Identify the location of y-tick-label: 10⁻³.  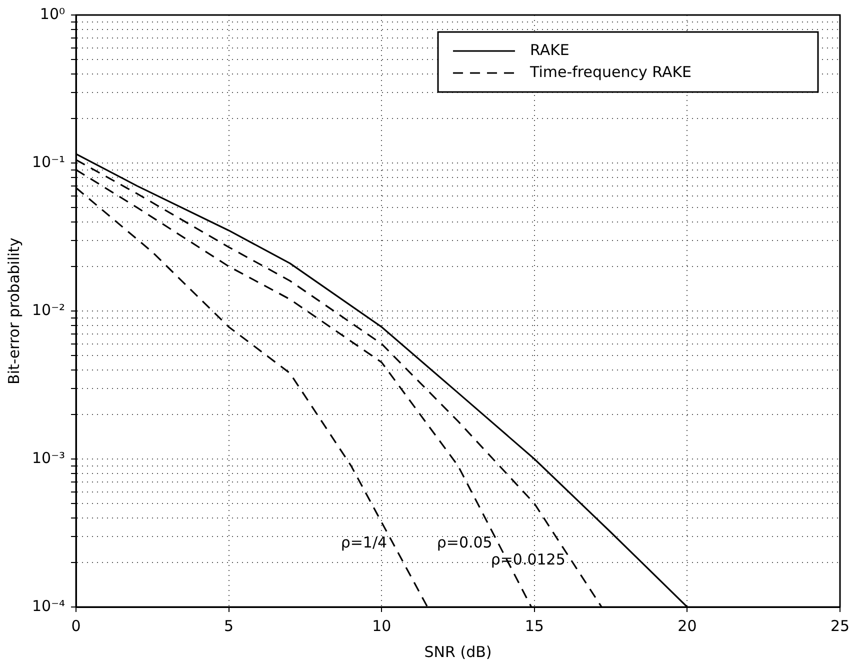
(49, 457).